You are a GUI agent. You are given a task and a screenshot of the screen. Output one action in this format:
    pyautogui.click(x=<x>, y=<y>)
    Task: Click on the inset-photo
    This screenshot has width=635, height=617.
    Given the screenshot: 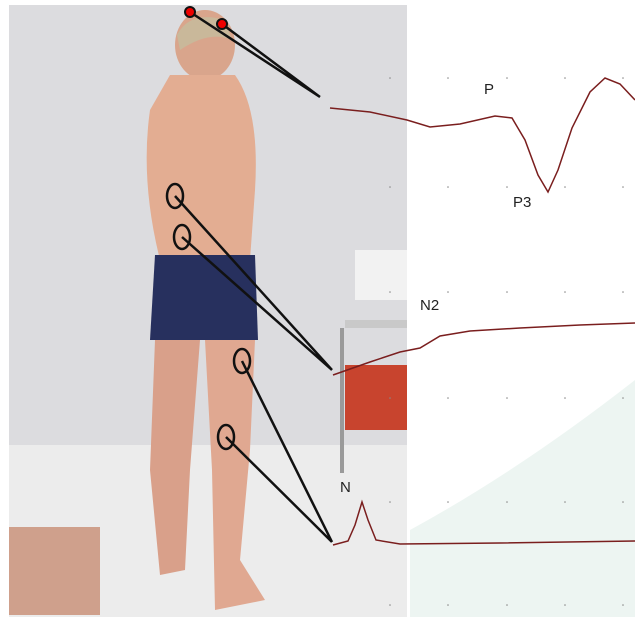 What is the action you would take?
    pyautogui.click(x=54, y=571)
    